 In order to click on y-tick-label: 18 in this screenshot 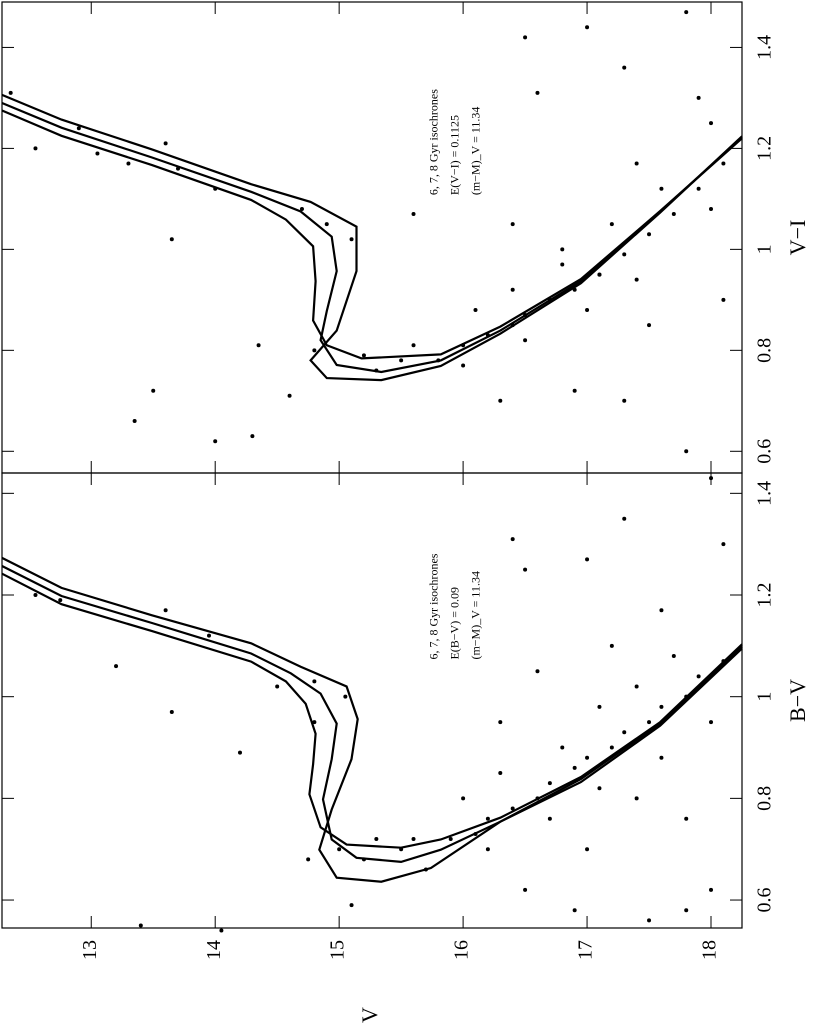, I will do `click(710, 950)`.